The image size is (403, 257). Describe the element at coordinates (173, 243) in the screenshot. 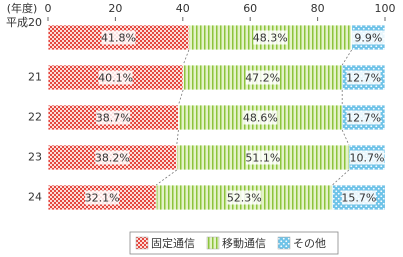

I see `legend-label: 固定通信` at that location.